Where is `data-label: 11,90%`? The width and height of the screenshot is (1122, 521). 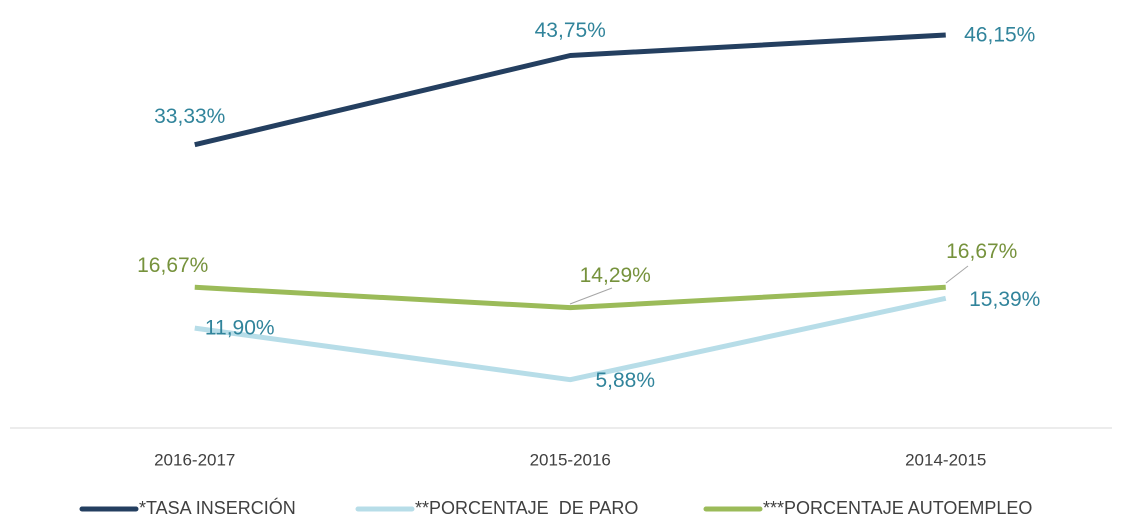
data-label: 11,90% is located at coordinates (240, 328).